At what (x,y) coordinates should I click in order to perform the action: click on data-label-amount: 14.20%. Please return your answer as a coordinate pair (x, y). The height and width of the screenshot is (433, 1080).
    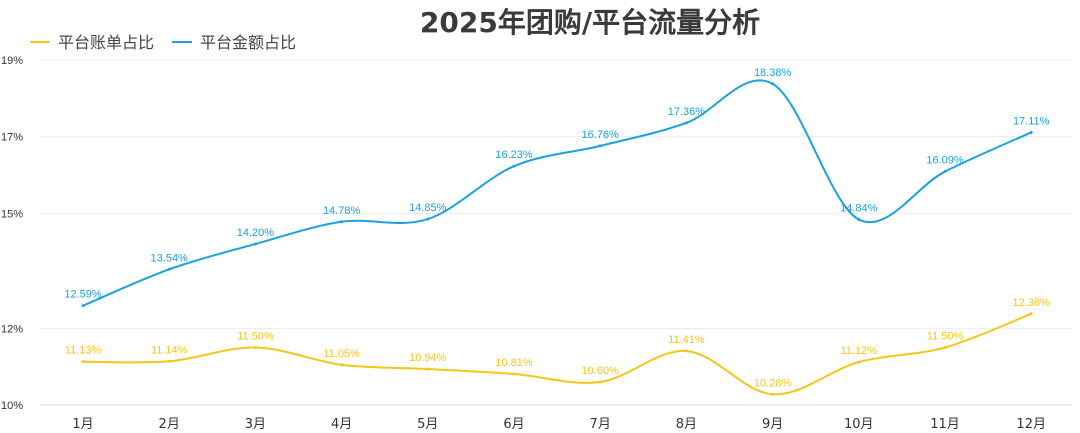
    Looking at the image, I should click on (256, 233).